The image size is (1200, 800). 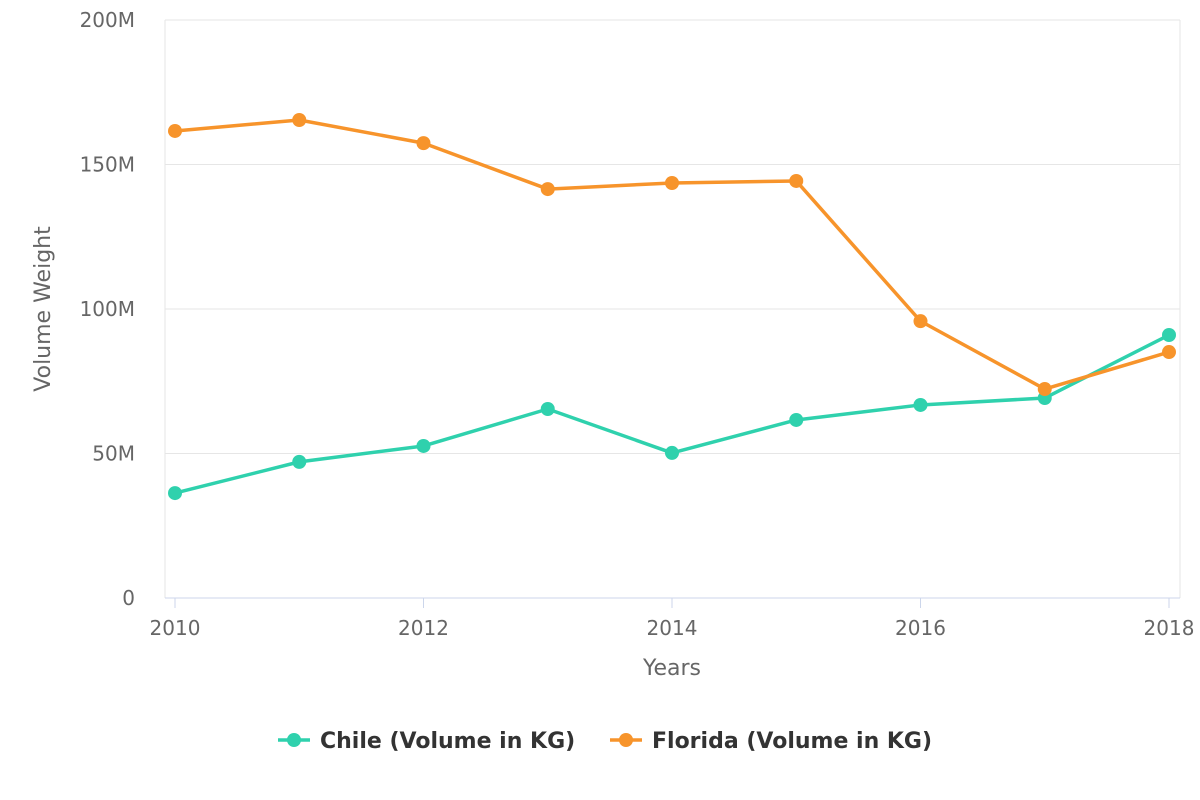 I want to click on y-tick-label: 200M, so click(x=107, y=20).